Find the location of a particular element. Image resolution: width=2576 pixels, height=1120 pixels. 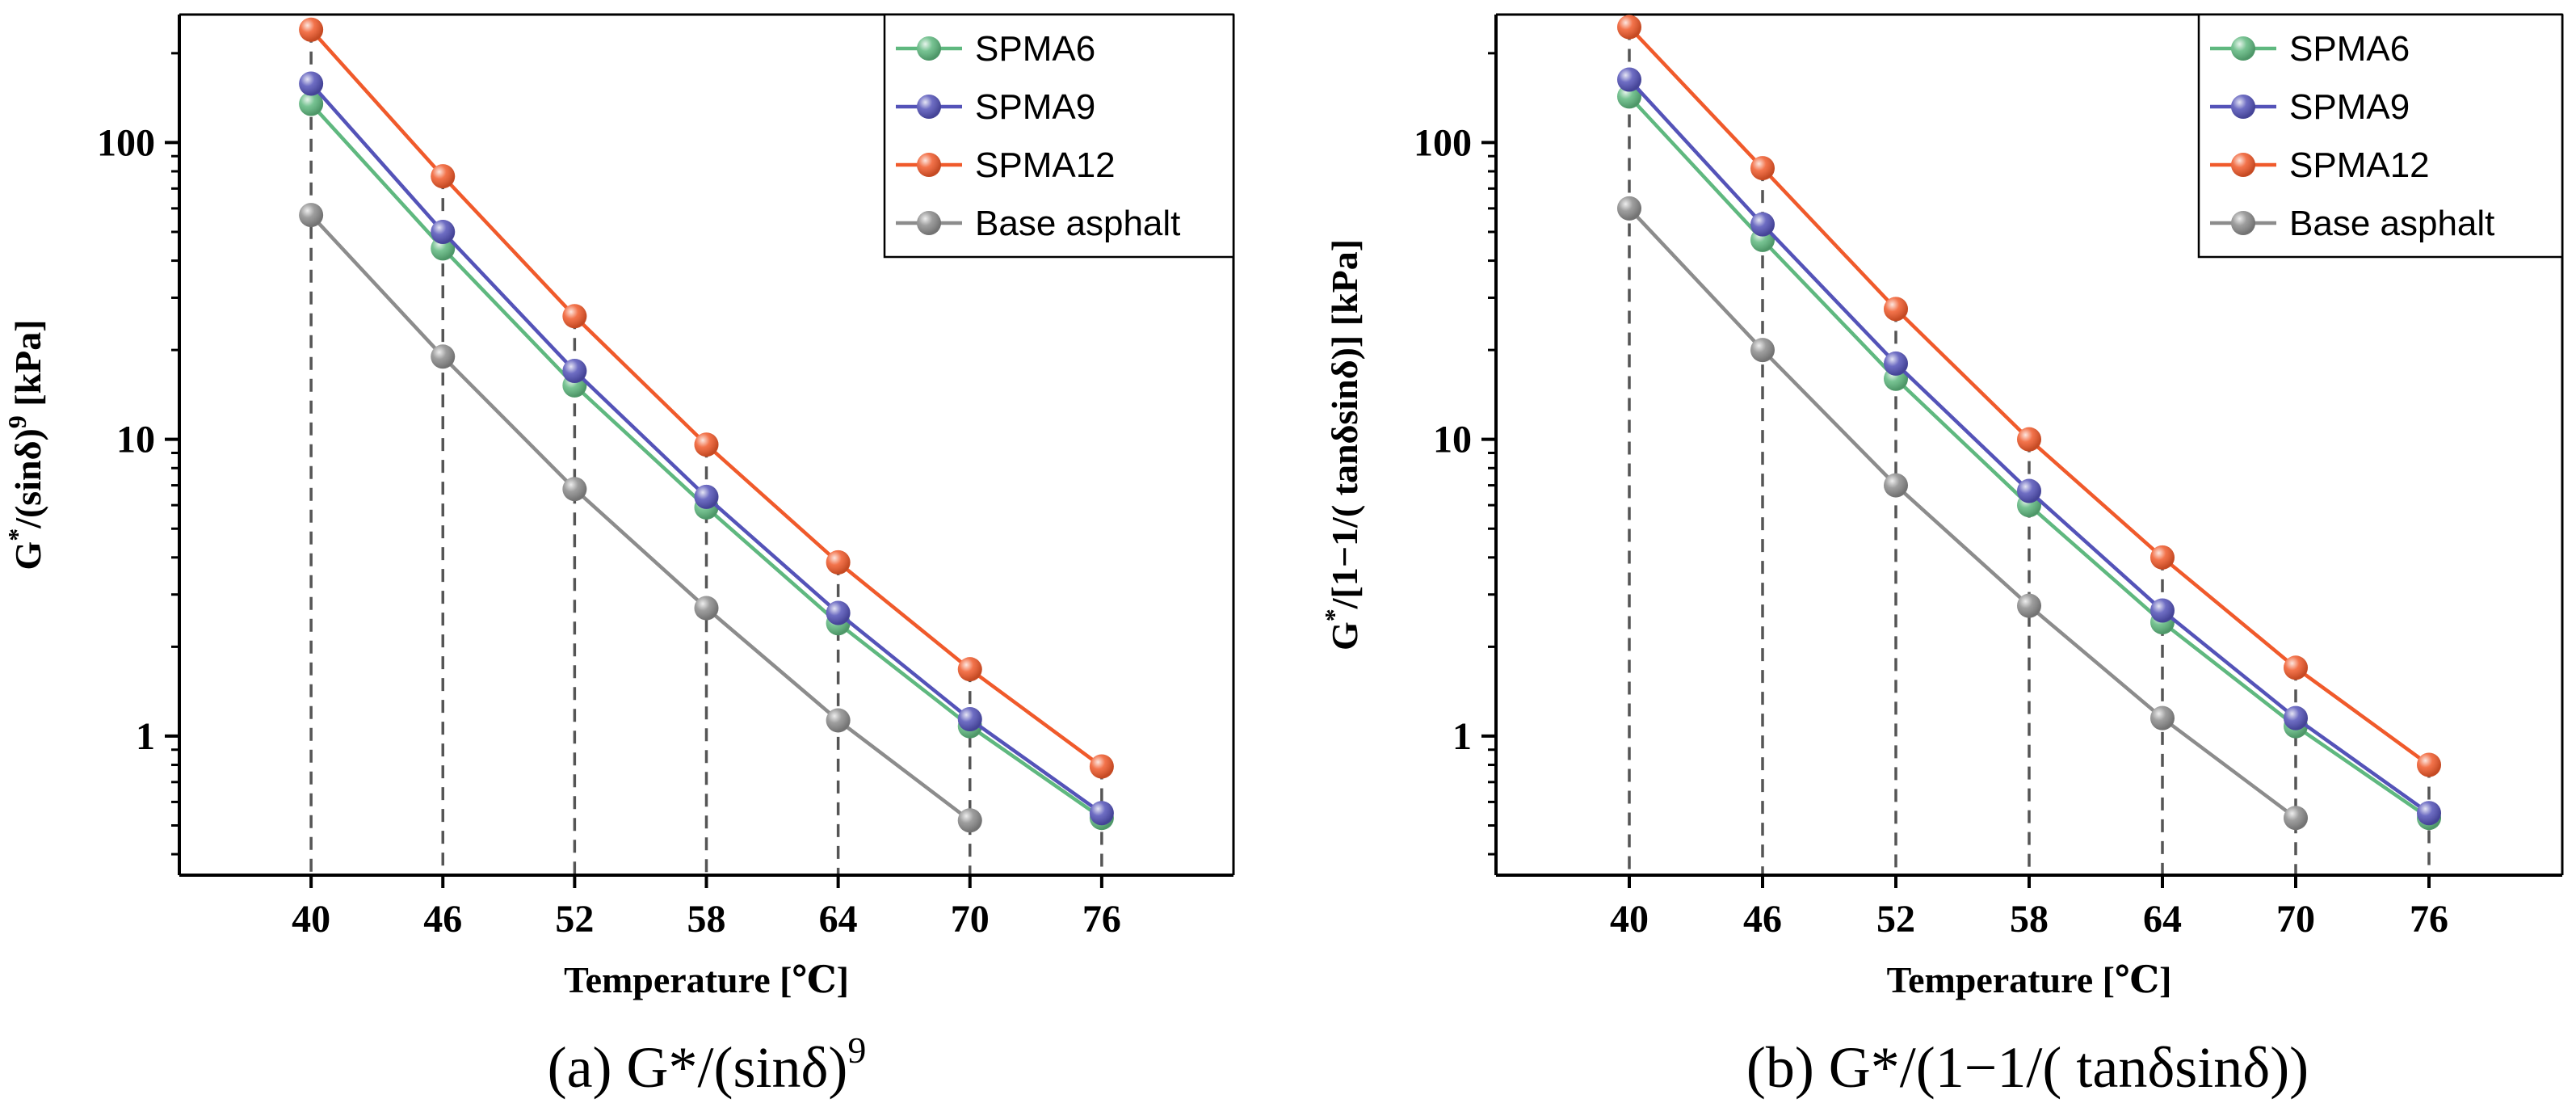

y-axis-title: G*/(sinδ)9 [kPa] is located at coordinates (25, 444).